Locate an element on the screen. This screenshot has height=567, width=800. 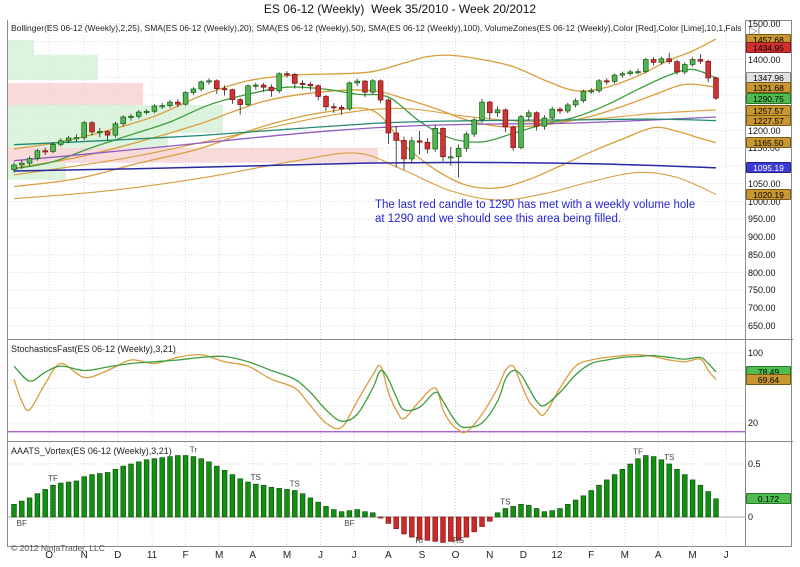
price-axis-separator is located at coordinates (745, 283).